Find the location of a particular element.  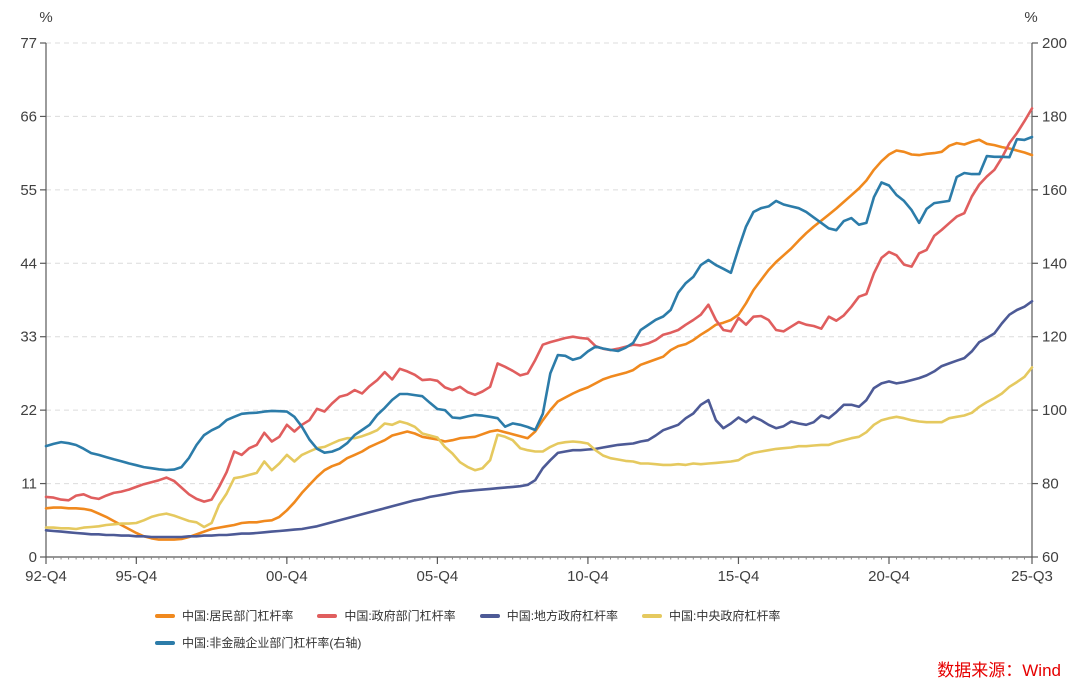

y-tick-label-left: 11 is located at coordinates (29, 484).